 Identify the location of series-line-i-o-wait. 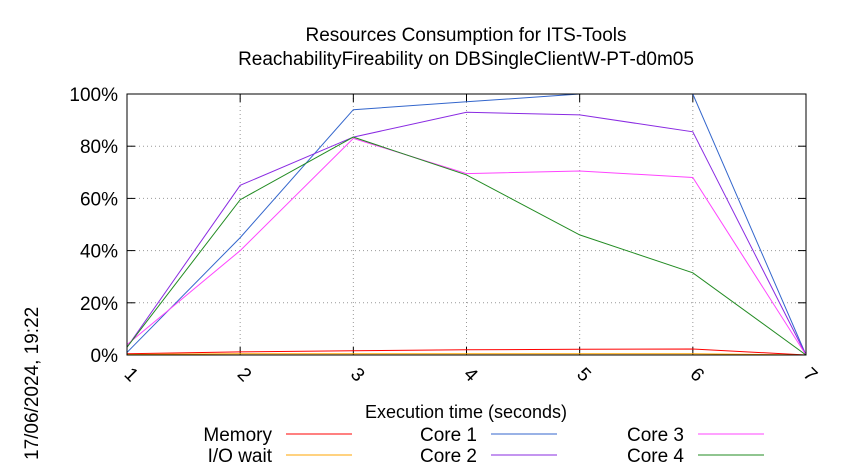
(466, 354).